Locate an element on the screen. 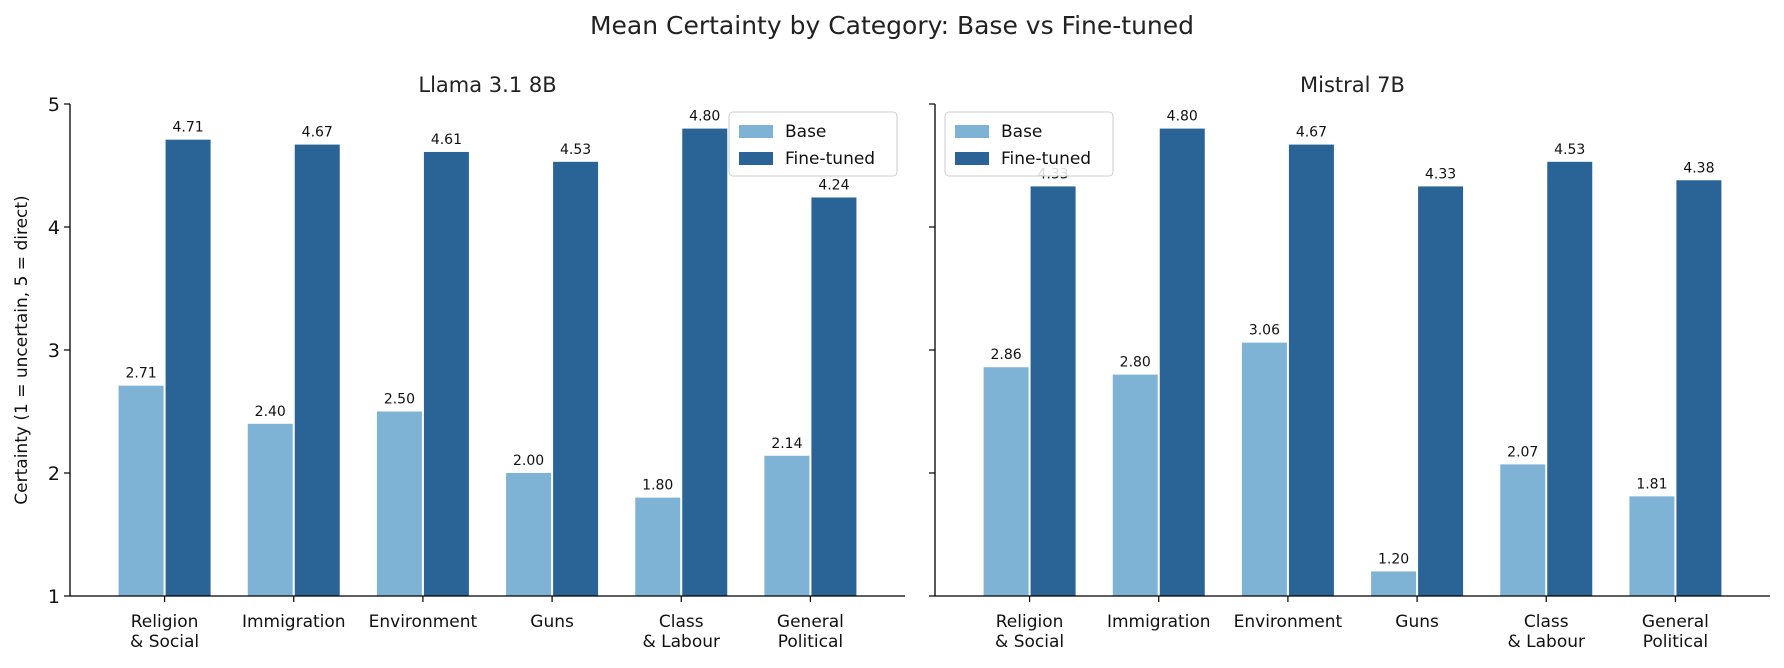  bar-value-label-0-1-3: 4.53 is located at coordinates (575, 150).